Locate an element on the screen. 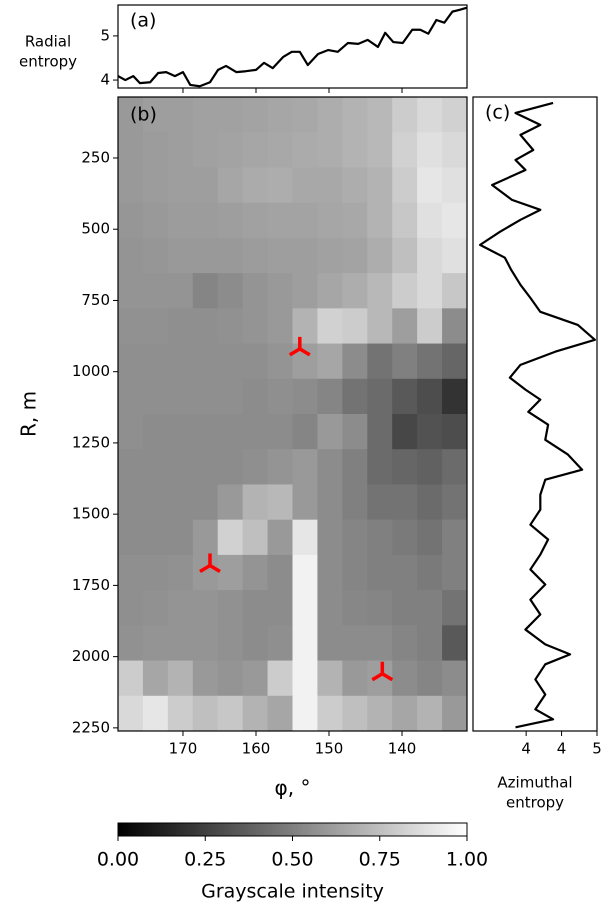 The image size is (603, 913). y-tick-label: 250 is located at coordinates (95, 157).